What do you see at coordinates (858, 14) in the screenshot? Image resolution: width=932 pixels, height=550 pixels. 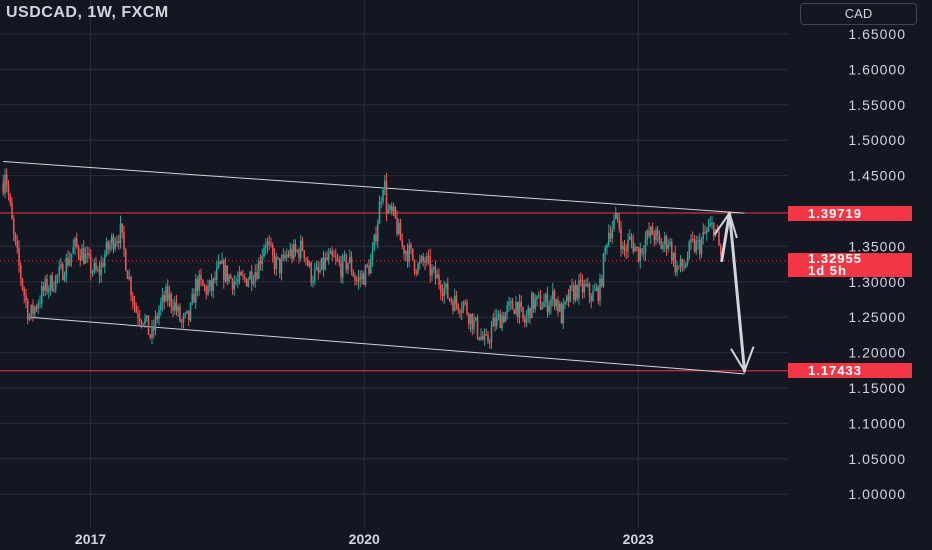 I see `currency-button: CAD` at bounding box center [858, 14].